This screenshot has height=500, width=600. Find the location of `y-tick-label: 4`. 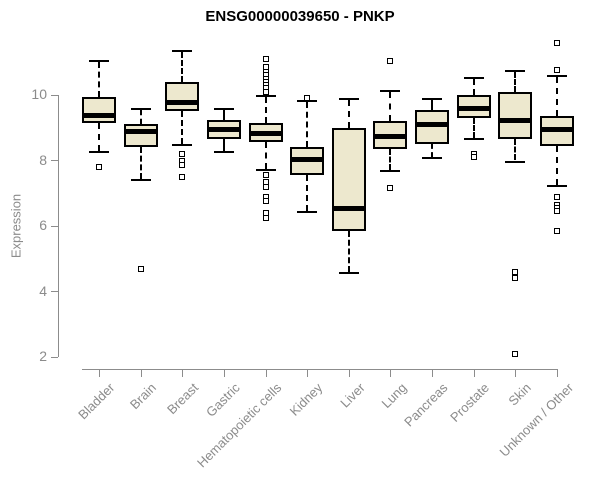

y-tick-label: 4 is located at coordinates (43, 290).